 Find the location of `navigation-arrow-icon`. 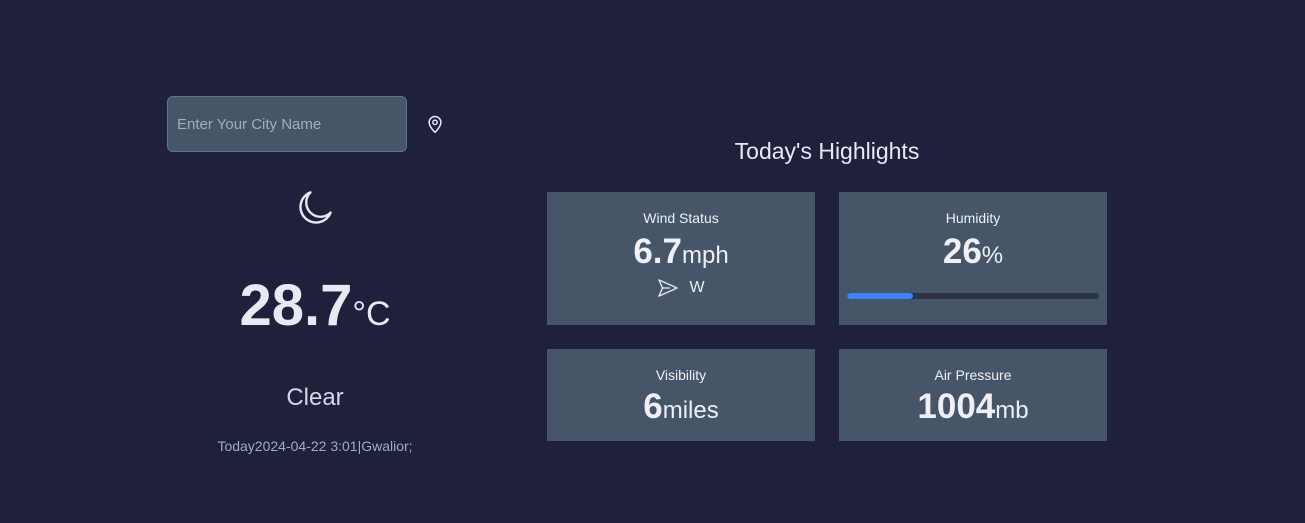

navigation-arrow-icon is located at coordinates (668, 288).